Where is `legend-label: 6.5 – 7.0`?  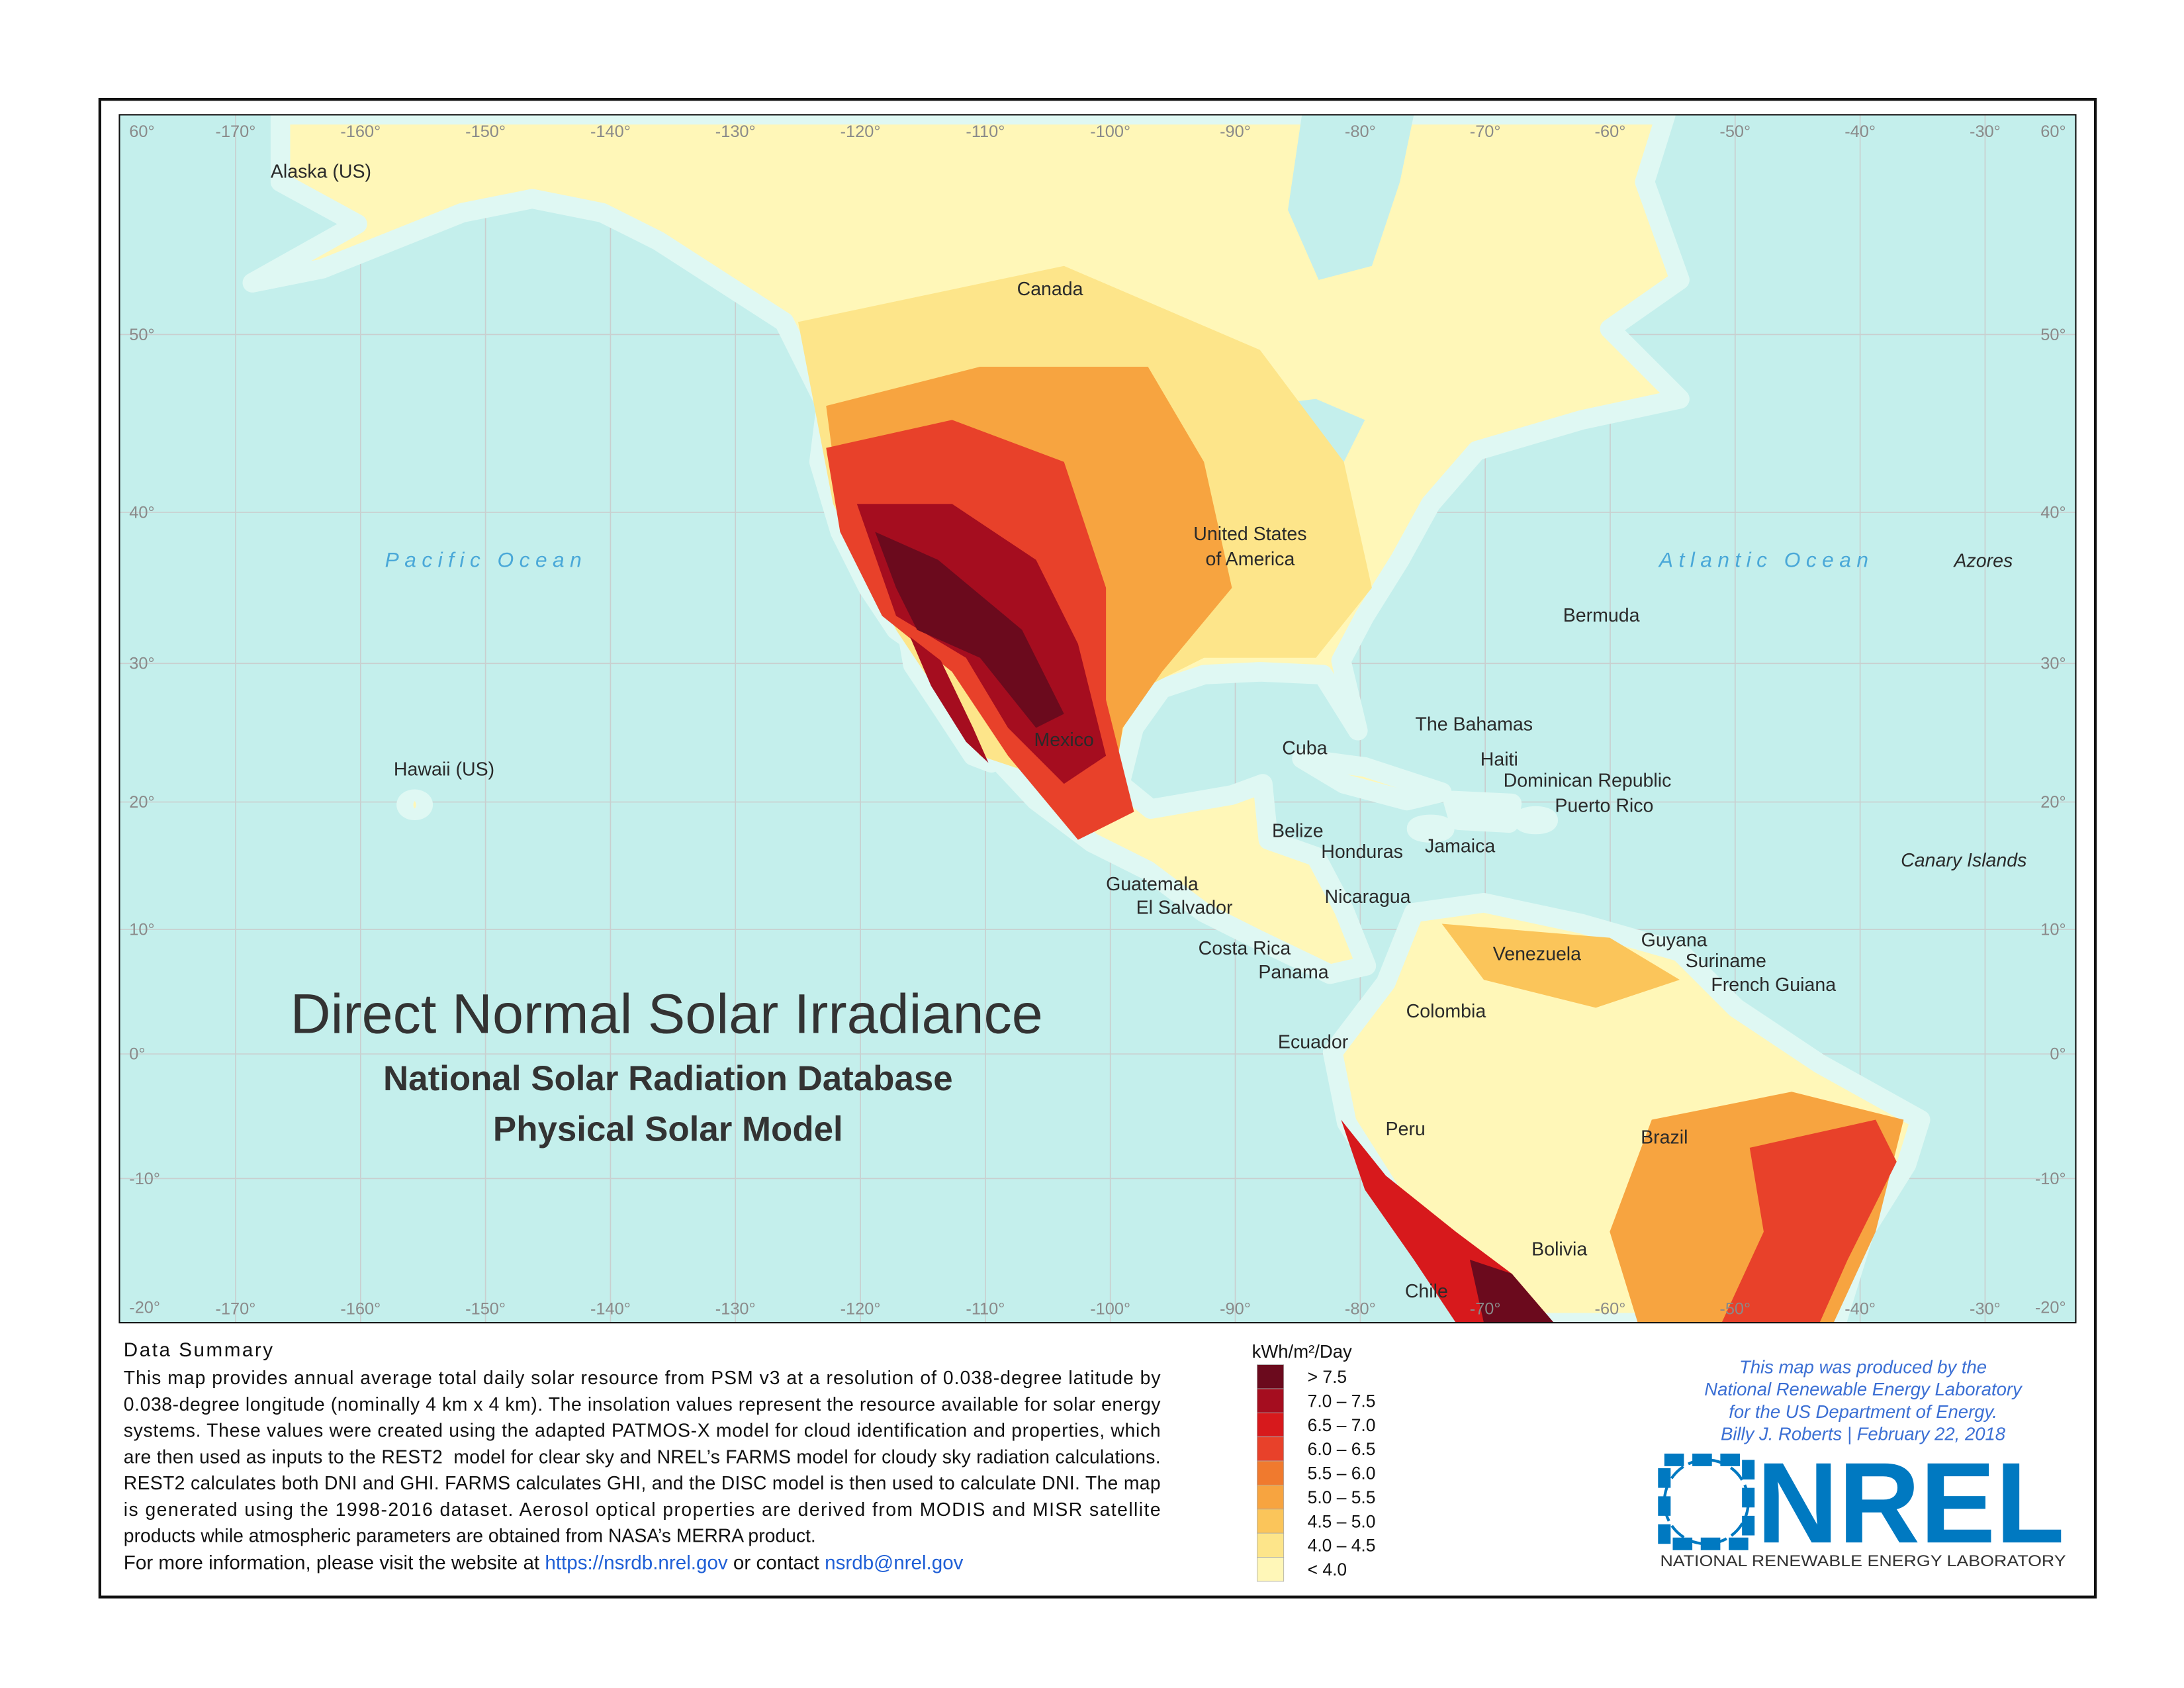
legend-label: 6.5 – 7.0 is located at coordinates (1342, 1425).